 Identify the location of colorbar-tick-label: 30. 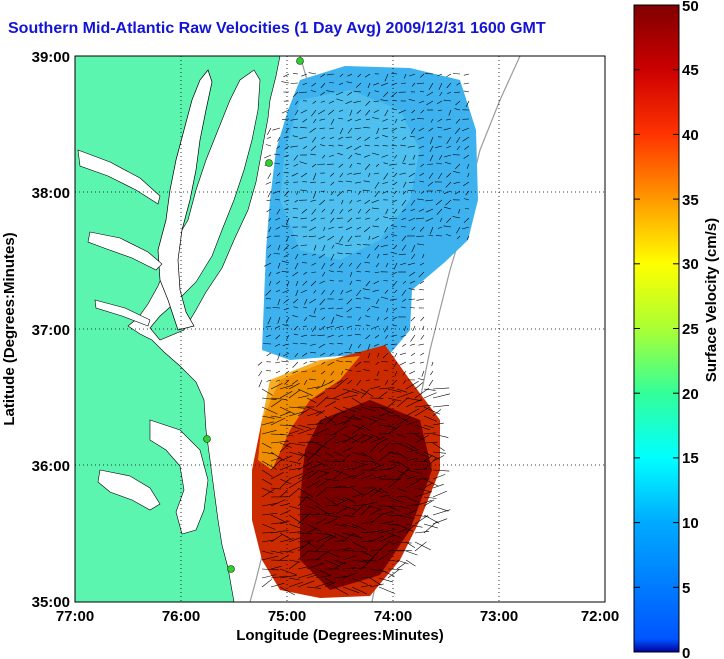
(690, 264).